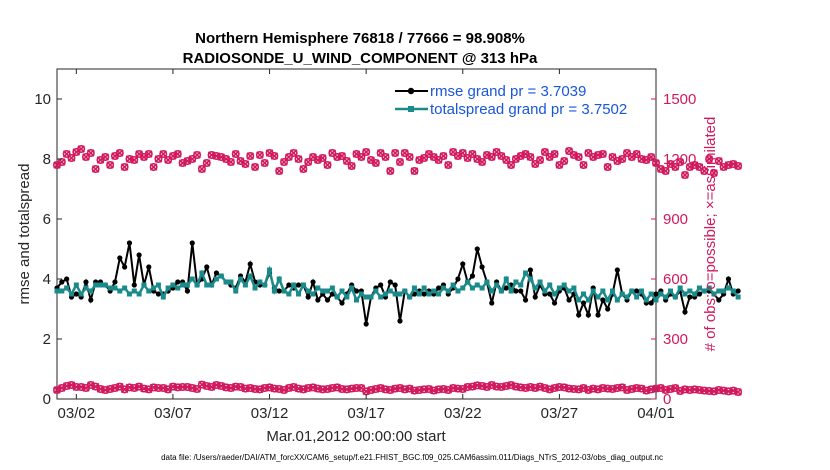 This screenshot has height=470, width=830. I want to click on y-tick-label: 8, so click(47, 159).